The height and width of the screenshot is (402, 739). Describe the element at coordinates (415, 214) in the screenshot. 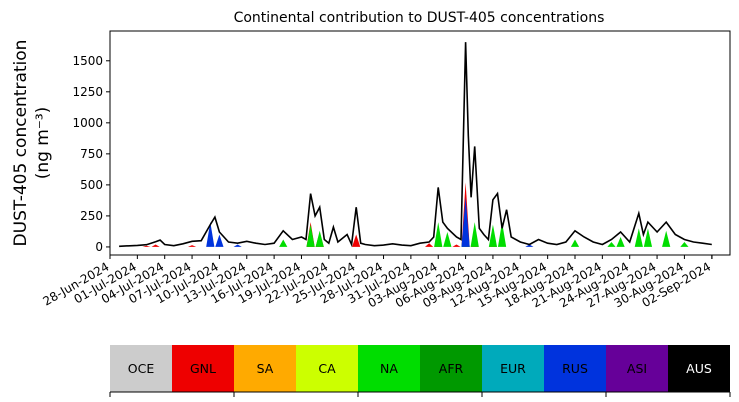

I see `plot-areas` at that location.